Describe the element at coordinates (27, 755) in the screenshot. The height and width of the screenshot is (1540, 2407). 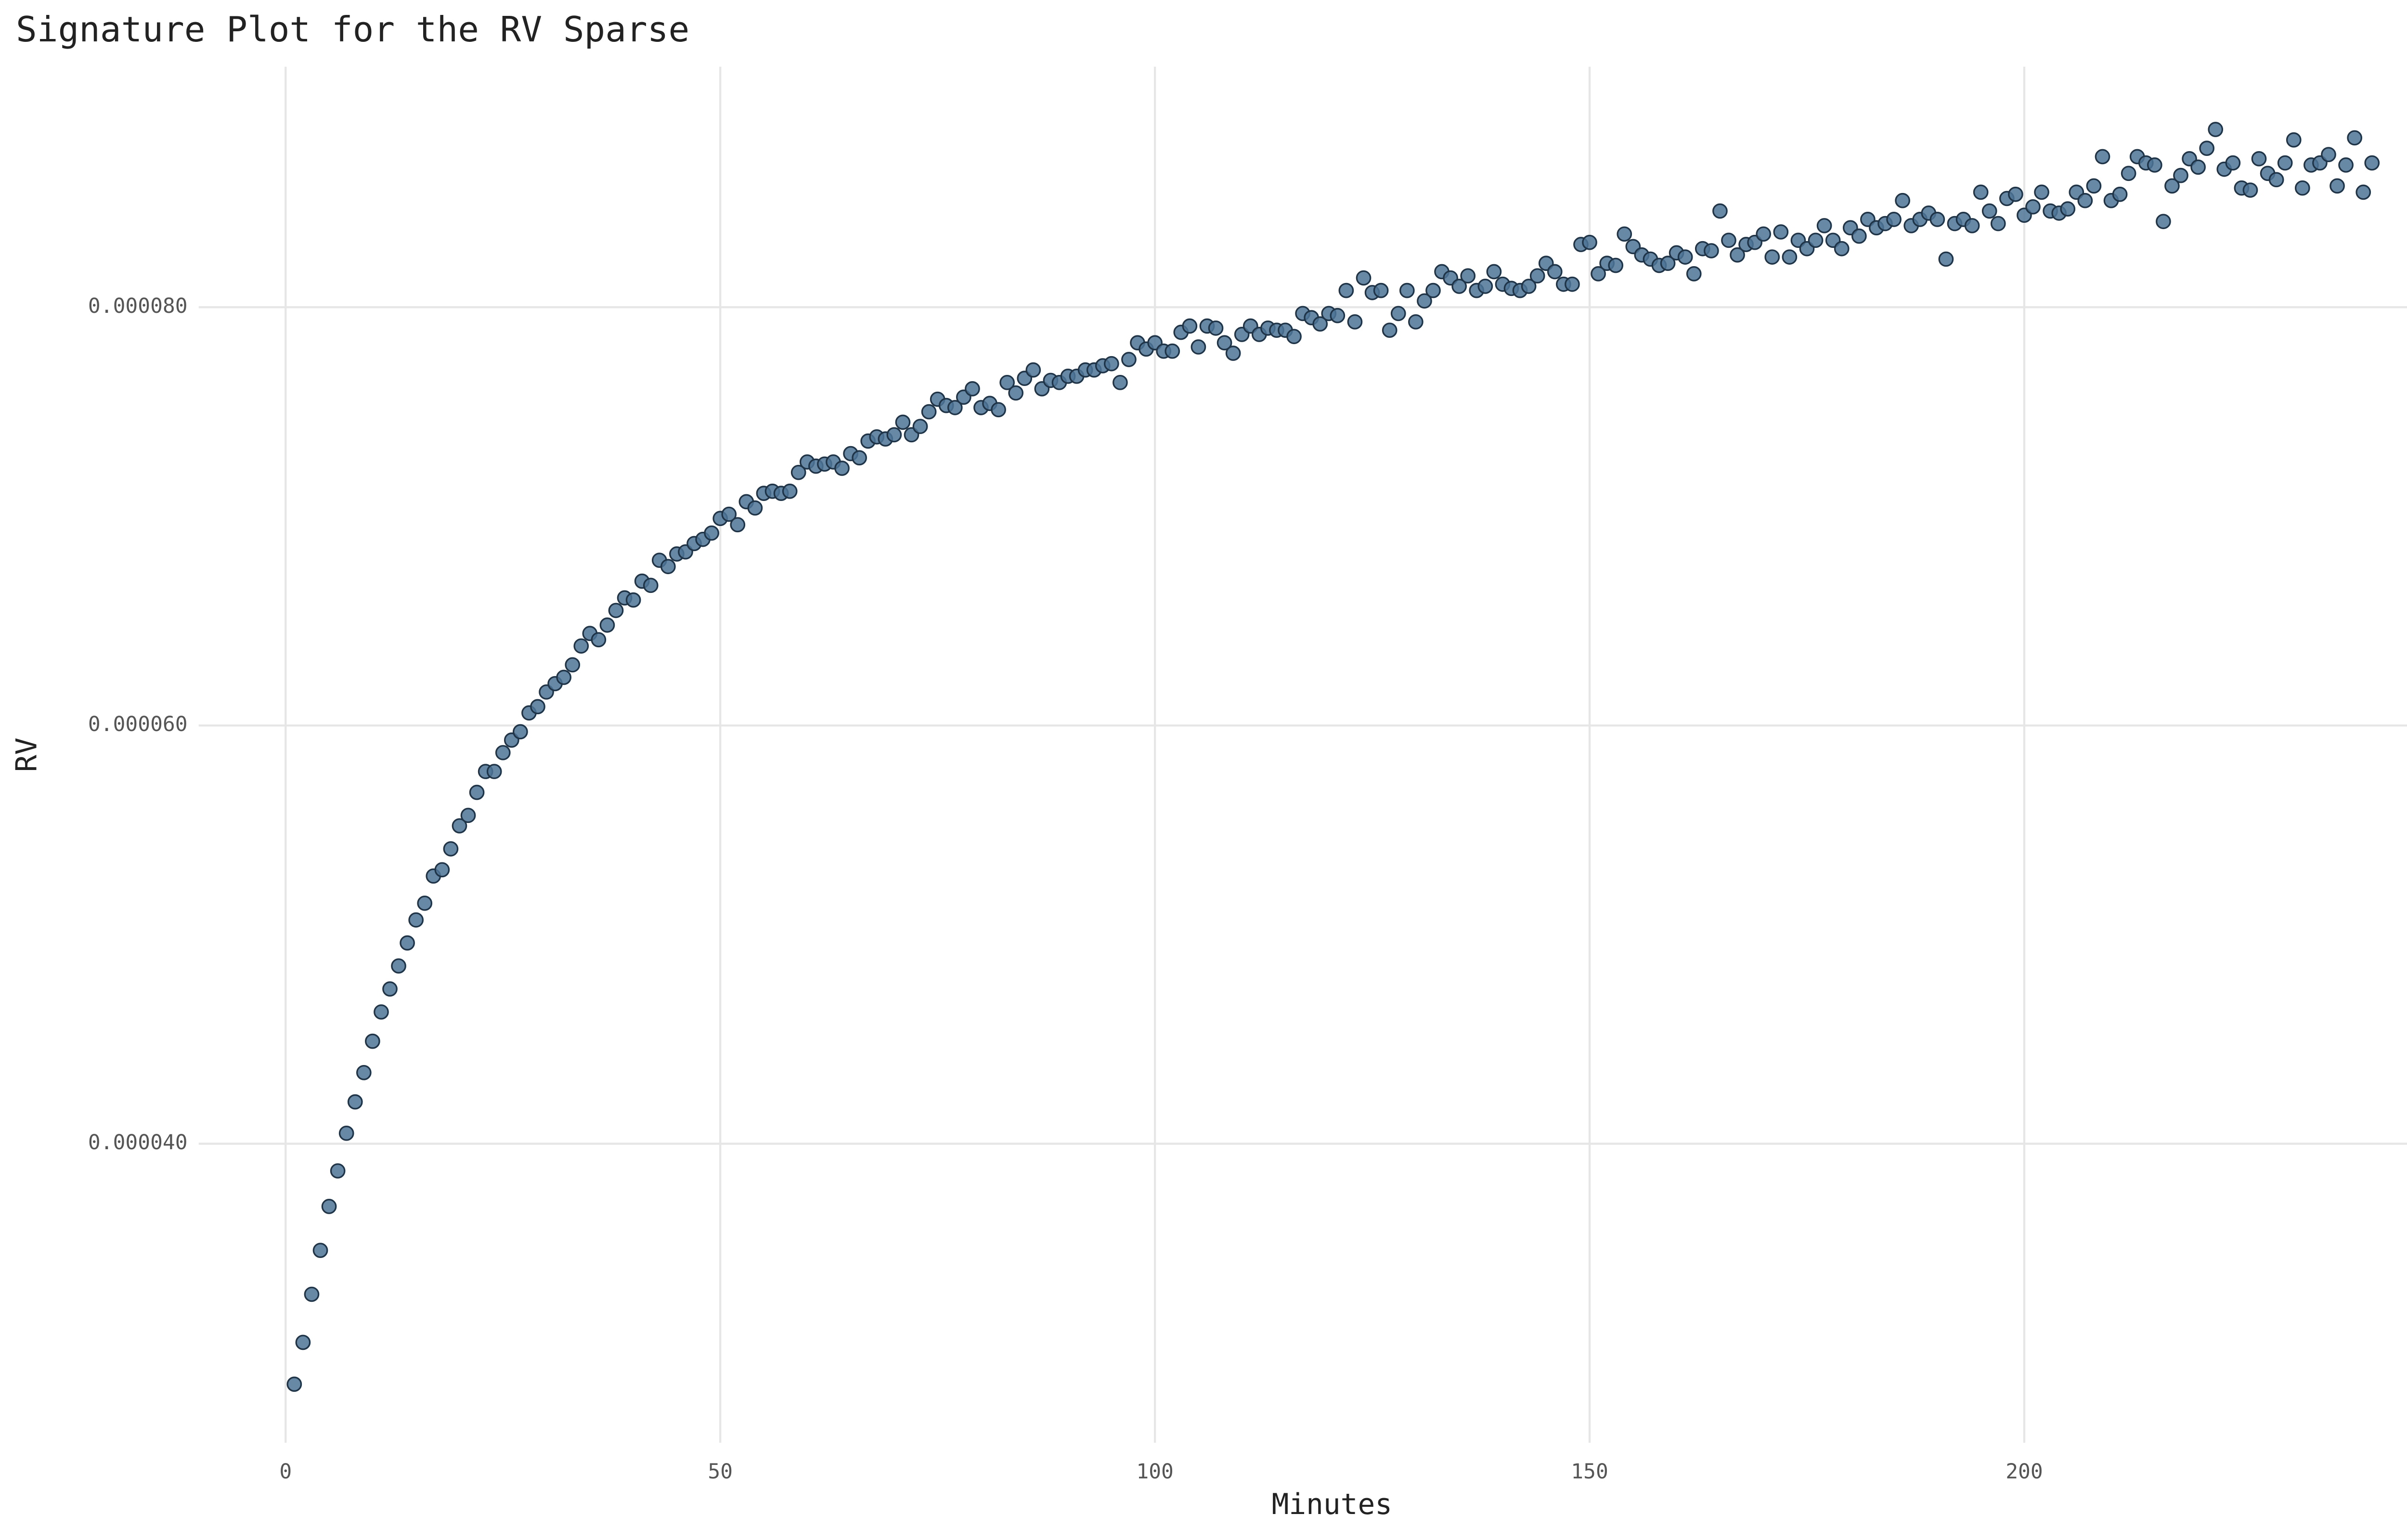
I see `y-axis-label: RV` at that location.